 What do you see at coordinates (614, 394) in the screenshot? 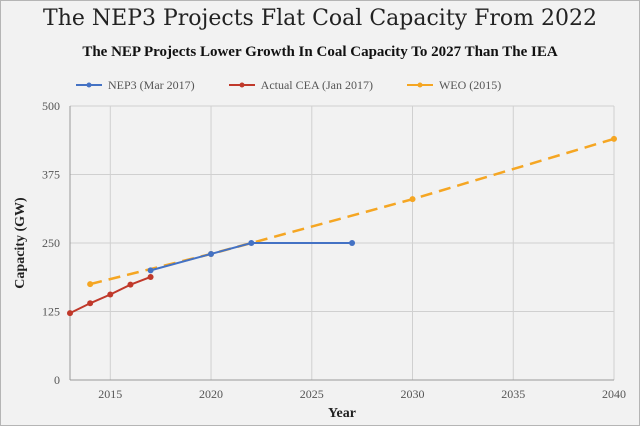
I see `x-tick-label: 2040` at bounding box center [614, 394].